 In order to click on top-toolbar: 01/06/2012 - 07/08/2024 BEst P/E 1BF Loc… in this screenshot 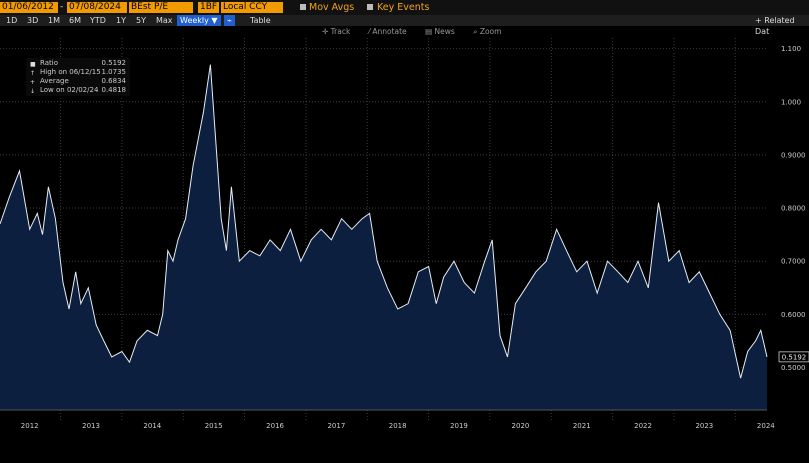, I will do `click(404, 7)`.